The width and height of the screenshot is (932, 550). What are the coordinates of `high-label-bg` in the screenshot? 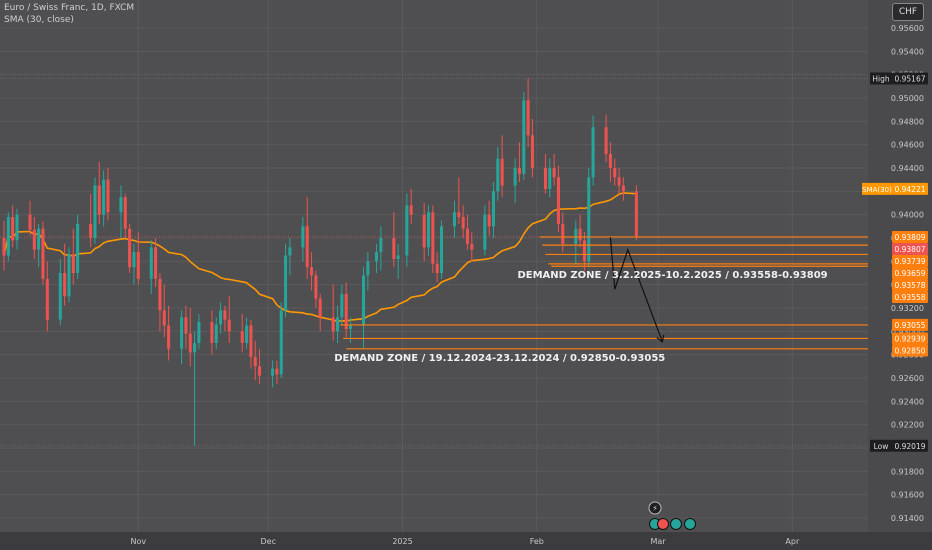 It's located at (881, 78).